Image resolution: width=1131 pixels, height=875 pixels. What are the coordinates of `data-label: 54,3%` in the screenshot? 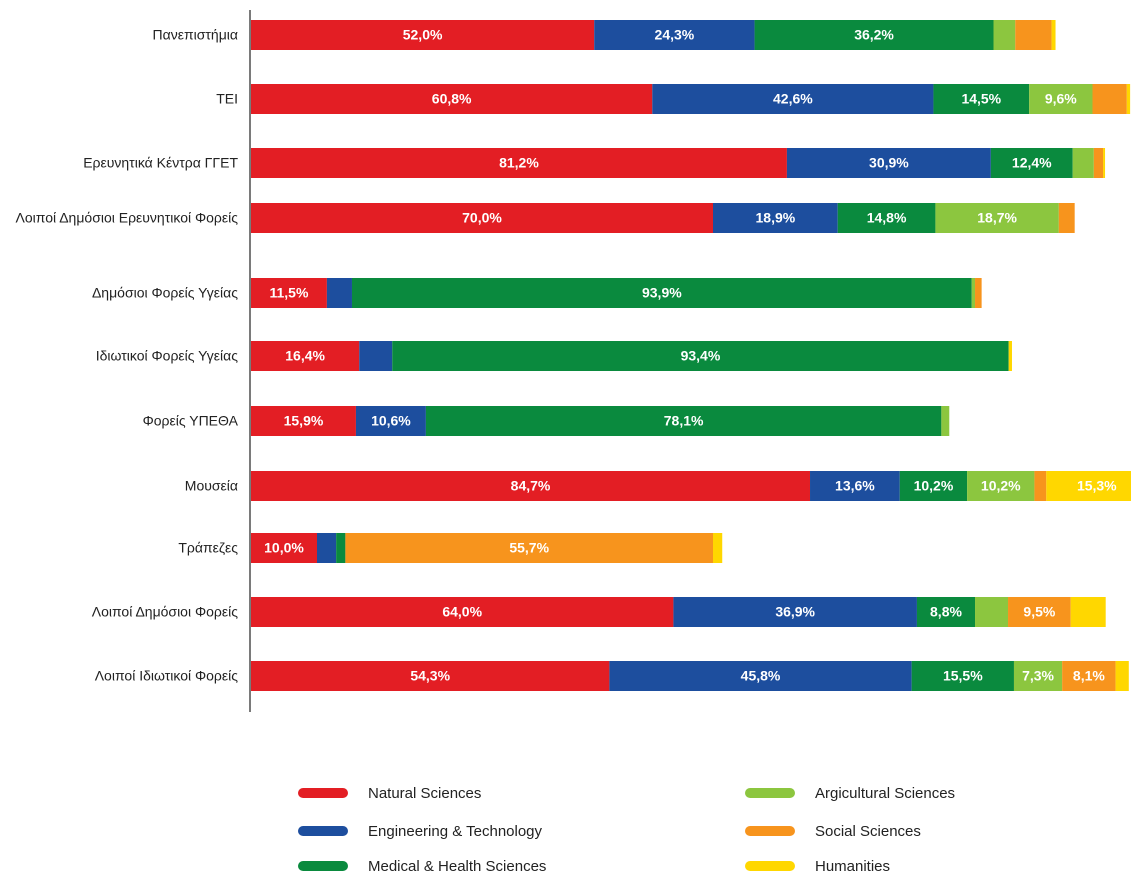 It's located at (430, 676).